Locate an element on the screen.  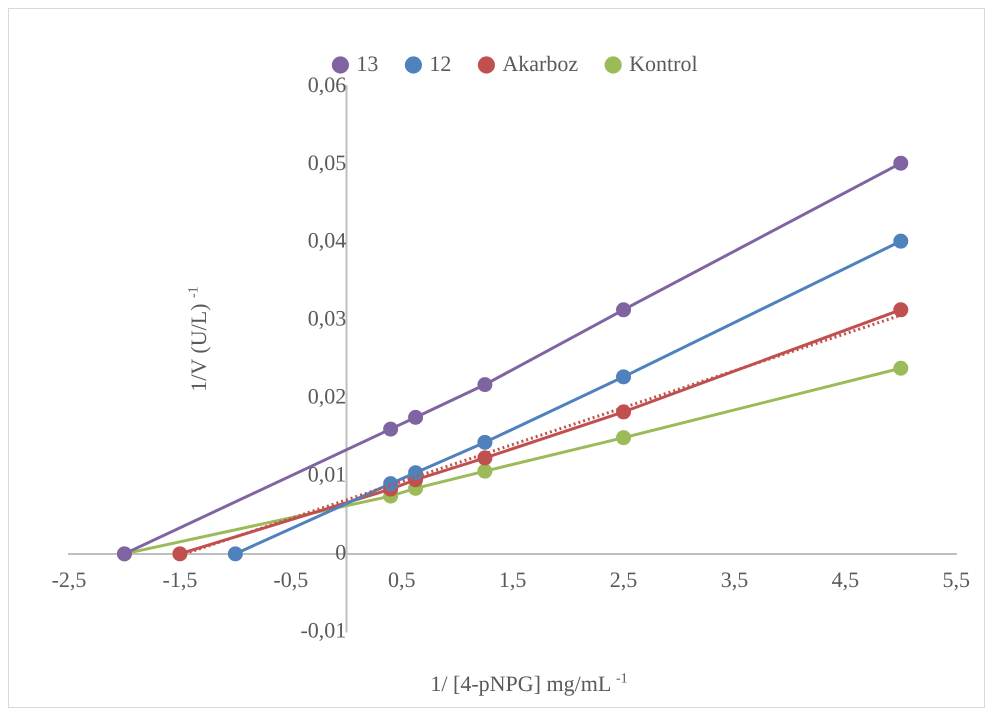
x-tick-label: -2,5 is located at coordinates (69, 579).